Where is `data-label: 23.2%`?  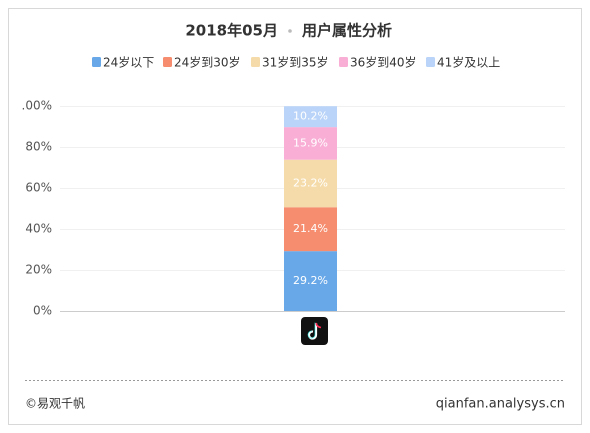 data-label: 23.2% is located at coordinates (310, 182).